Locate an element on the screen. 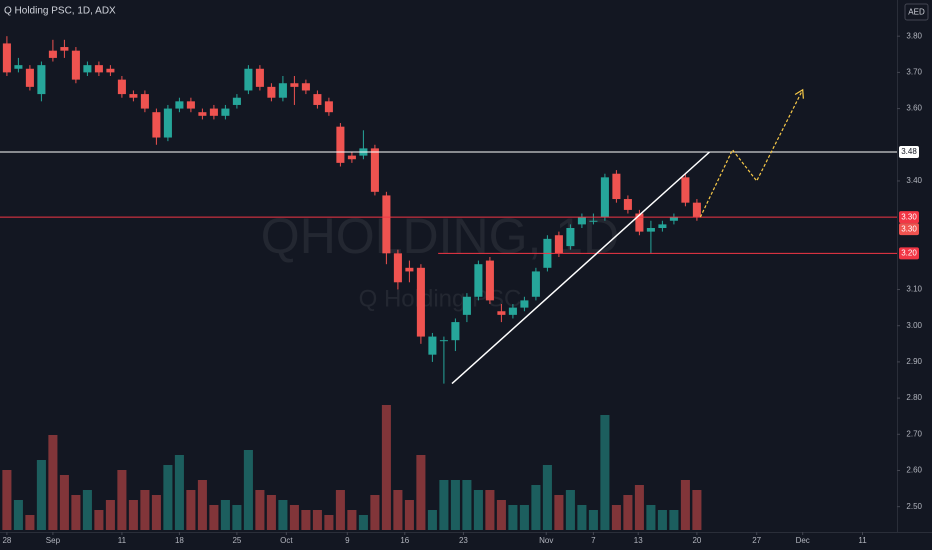 The height and width of the screenshot is (550, 932). x-tick-label: Sep is located at coordinates (53, 540).